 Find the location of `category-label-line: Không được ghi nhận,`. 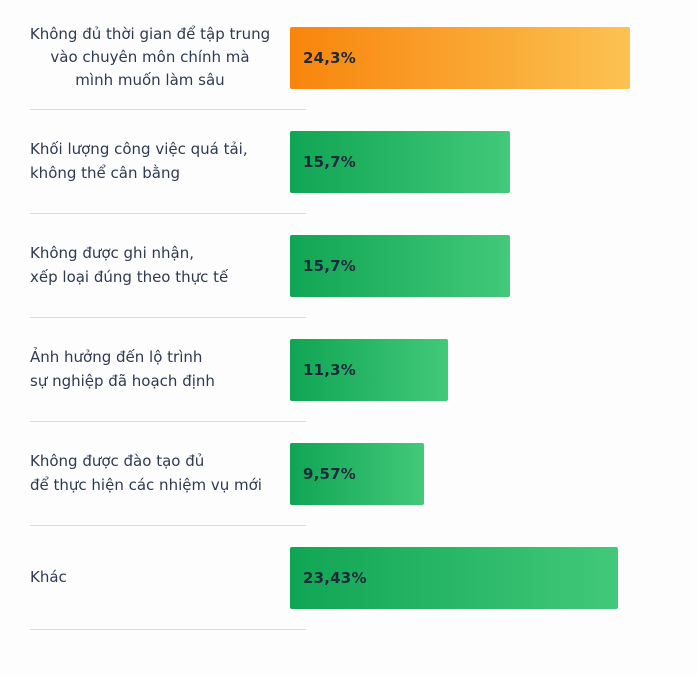

category-label-line: Không được ghi nhận, is located at coordinates (112, 253).